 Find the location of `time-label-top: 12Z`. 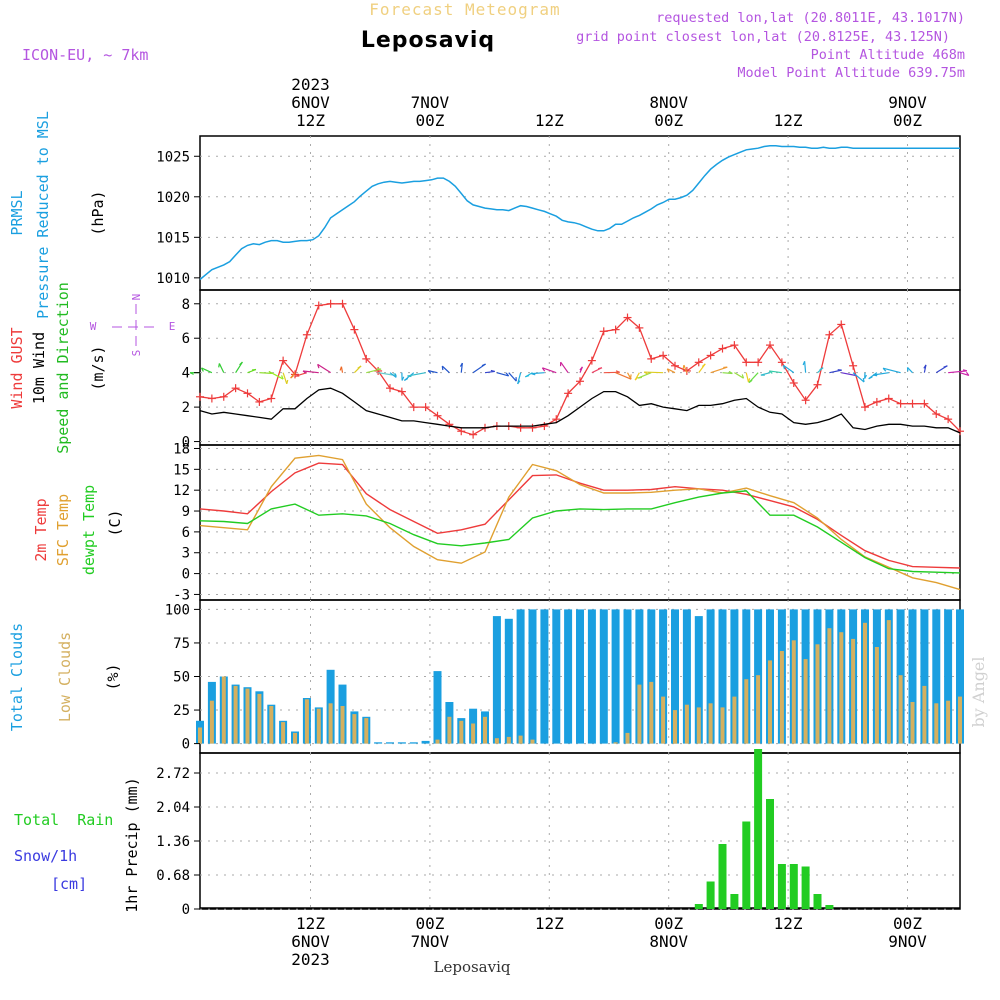

time-label-top: 12Z is located at coordinates (788, 120).